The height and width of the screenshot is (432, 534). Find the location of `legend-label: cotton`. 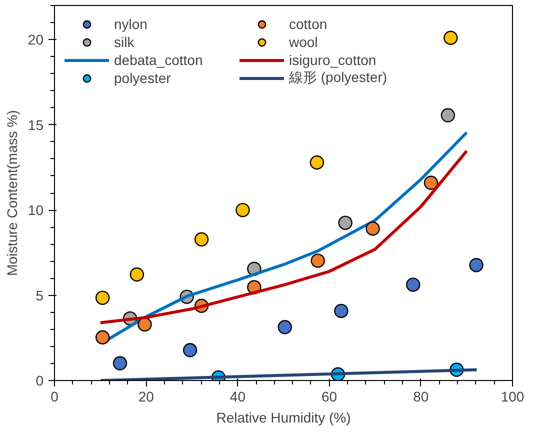

legend-label: cotton is located at coordinates (308, 24).